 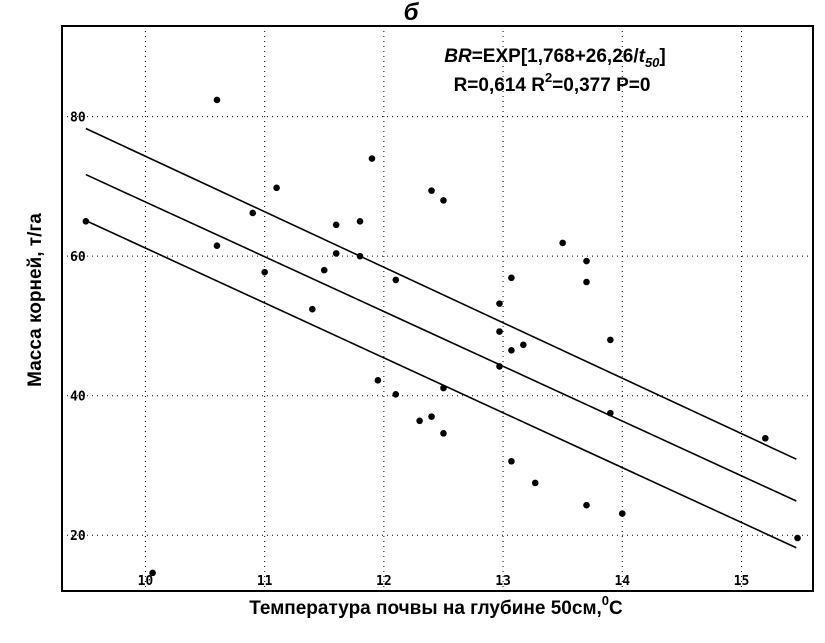 What do you see at coordinates (78, 257) in the screenshot?
I see `y-tick-label: 60` at bounding box center [78, 257].